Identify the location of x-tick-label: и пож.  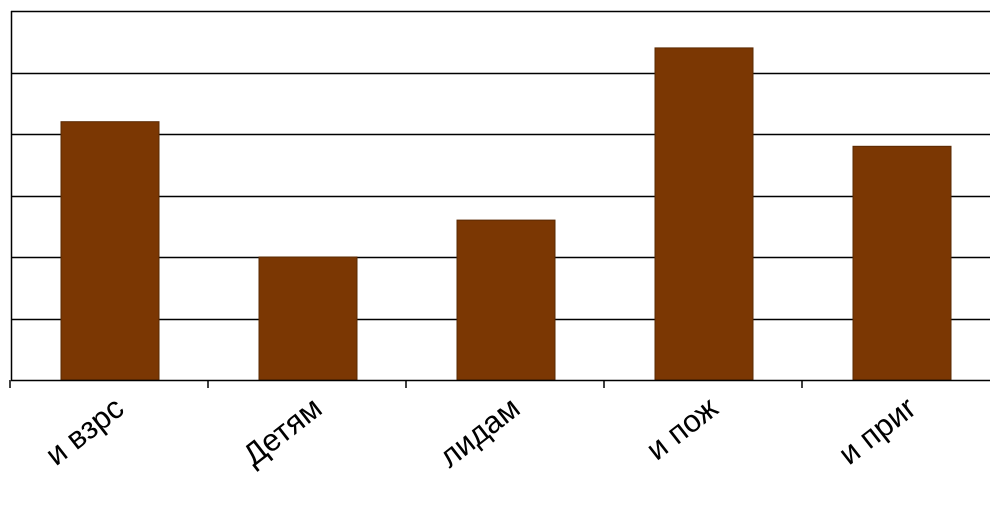
(681, 428).